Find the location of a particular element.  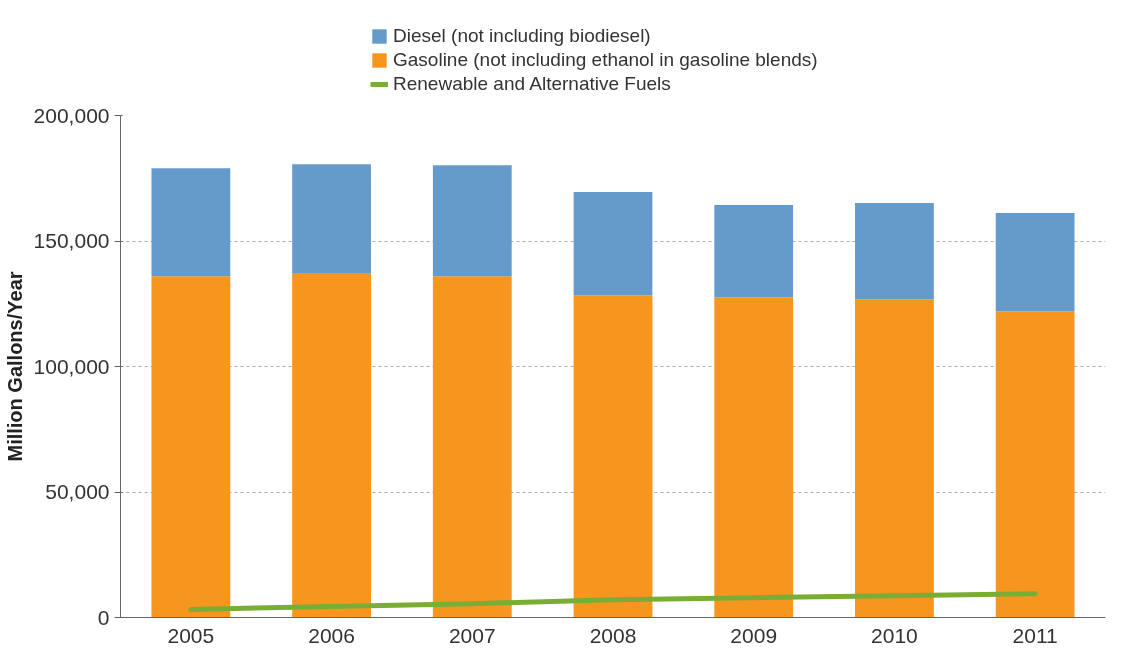

x-tick-label: 2007 is located at coordinates (472, 635).